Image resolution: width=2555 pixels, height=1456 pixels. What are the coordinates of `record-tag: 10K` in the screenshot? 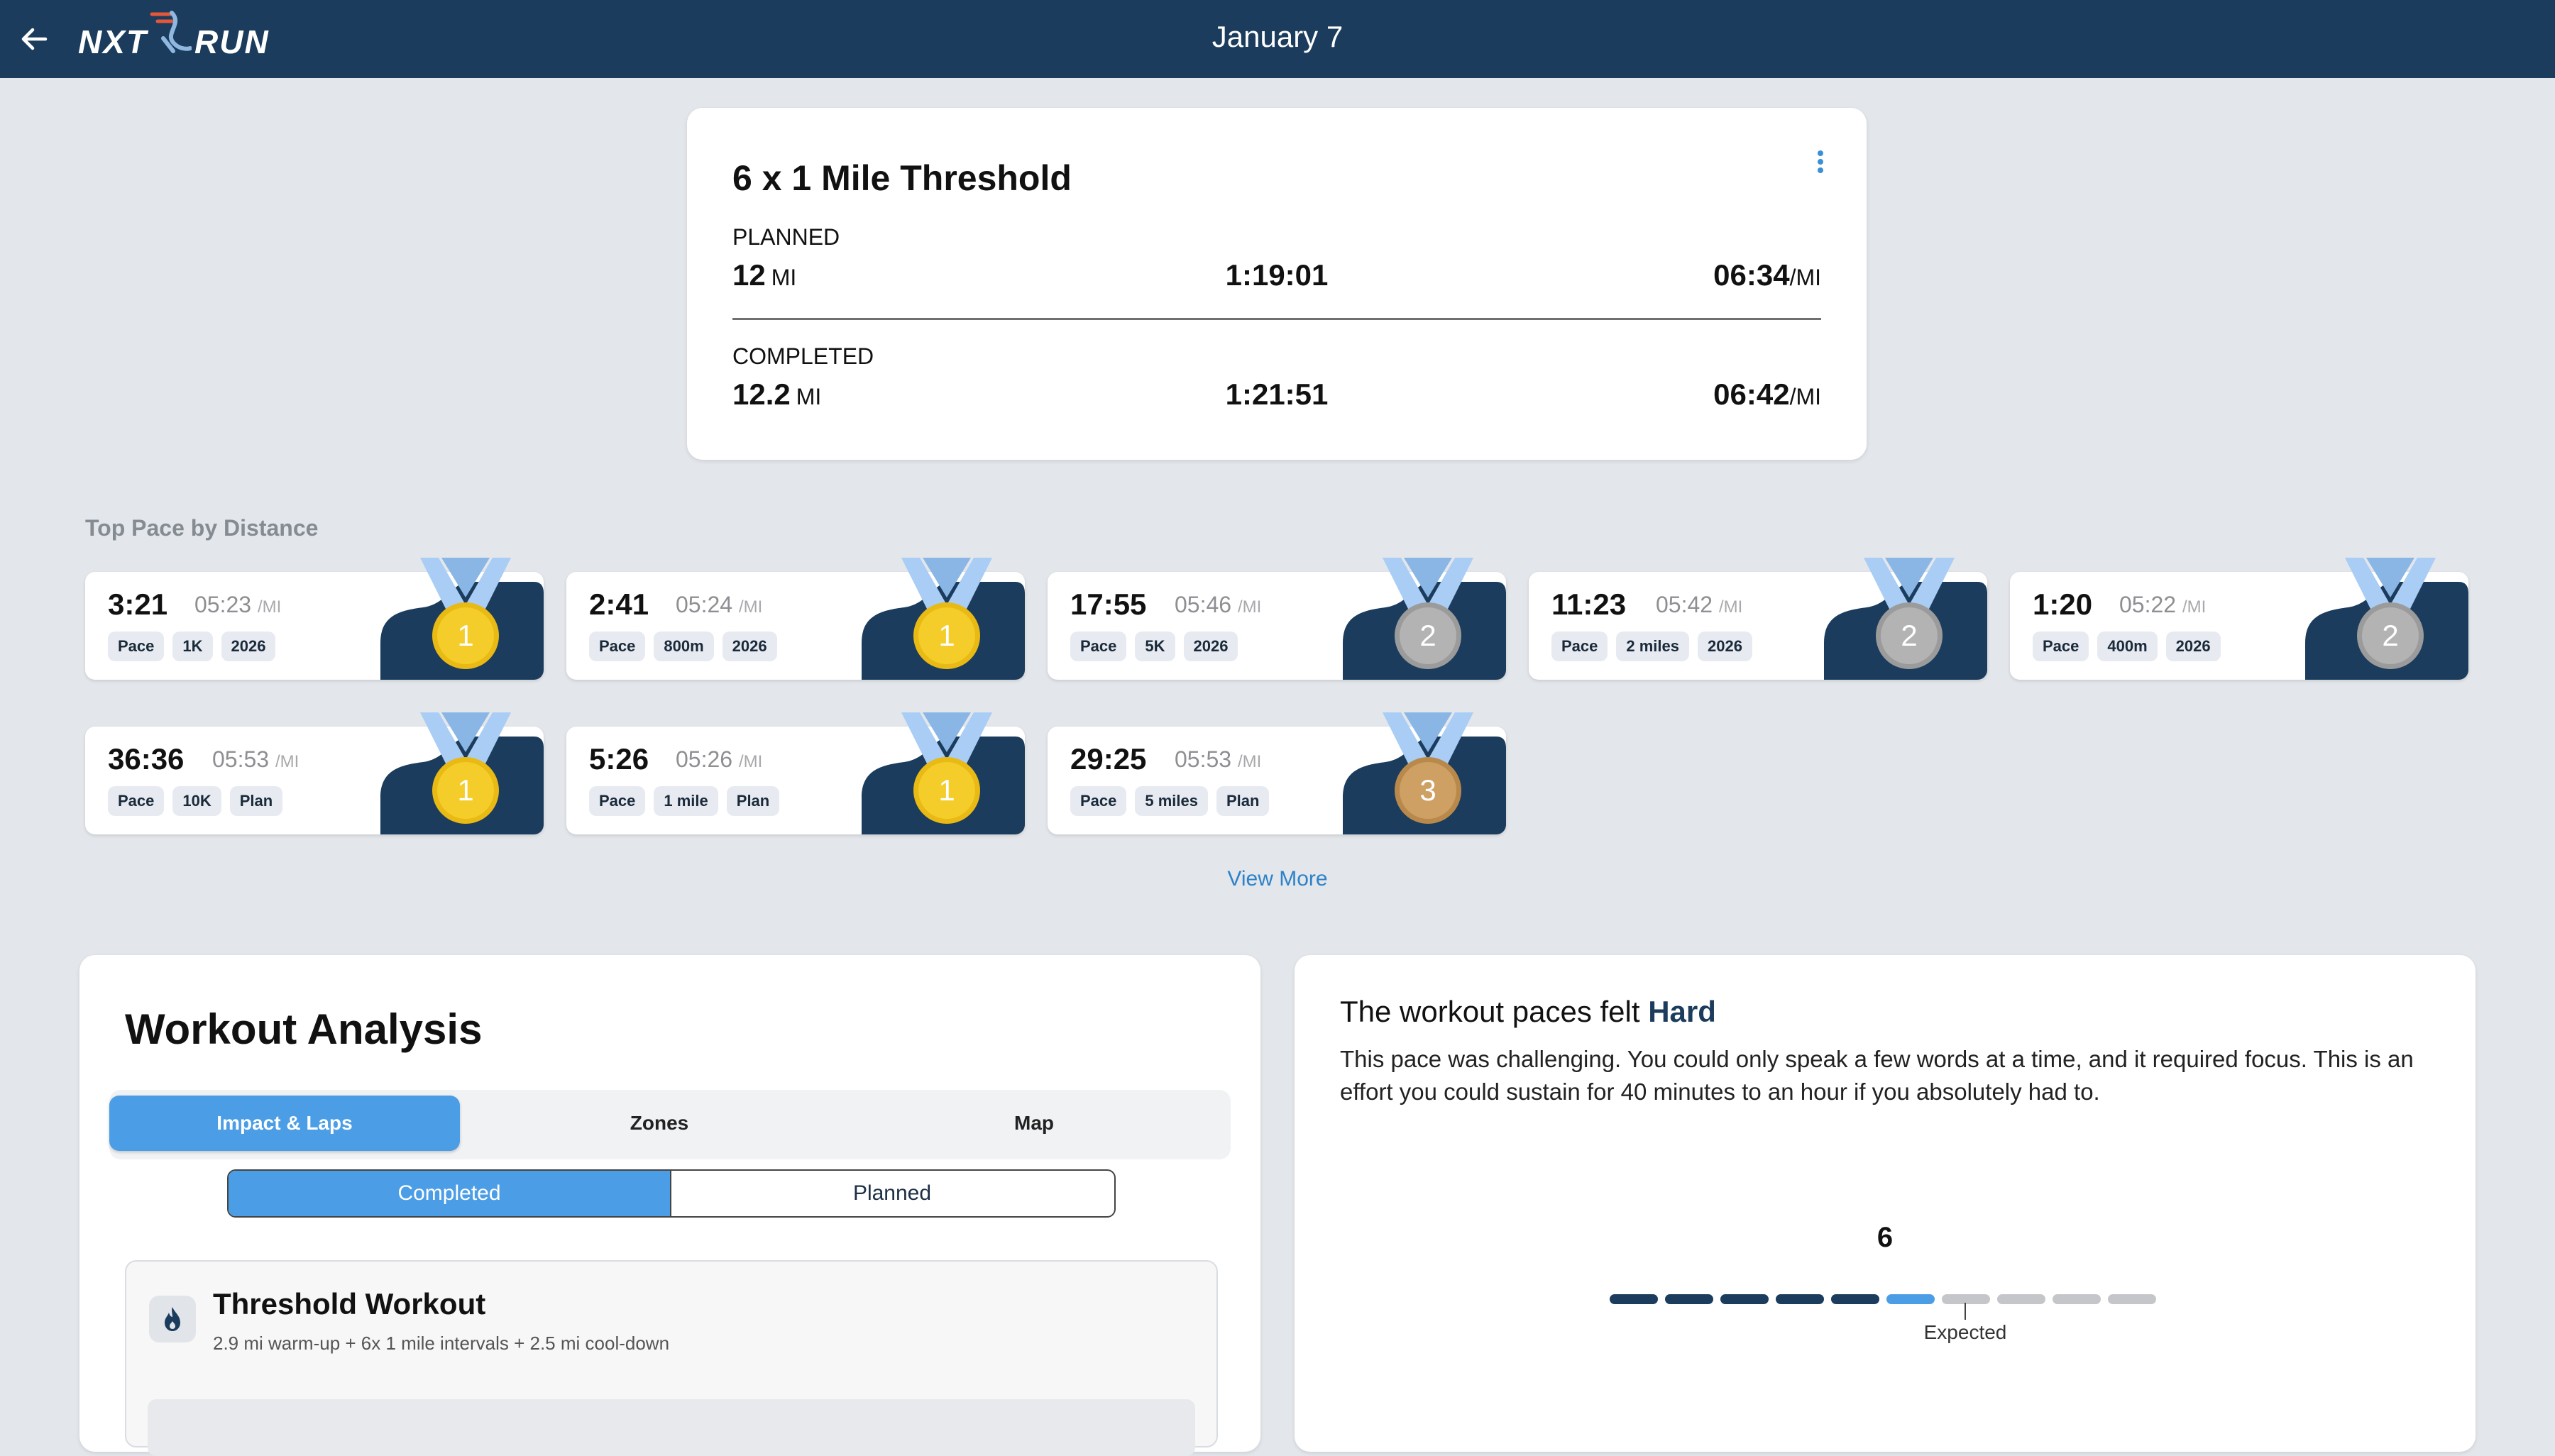 It's located at (196, 801).